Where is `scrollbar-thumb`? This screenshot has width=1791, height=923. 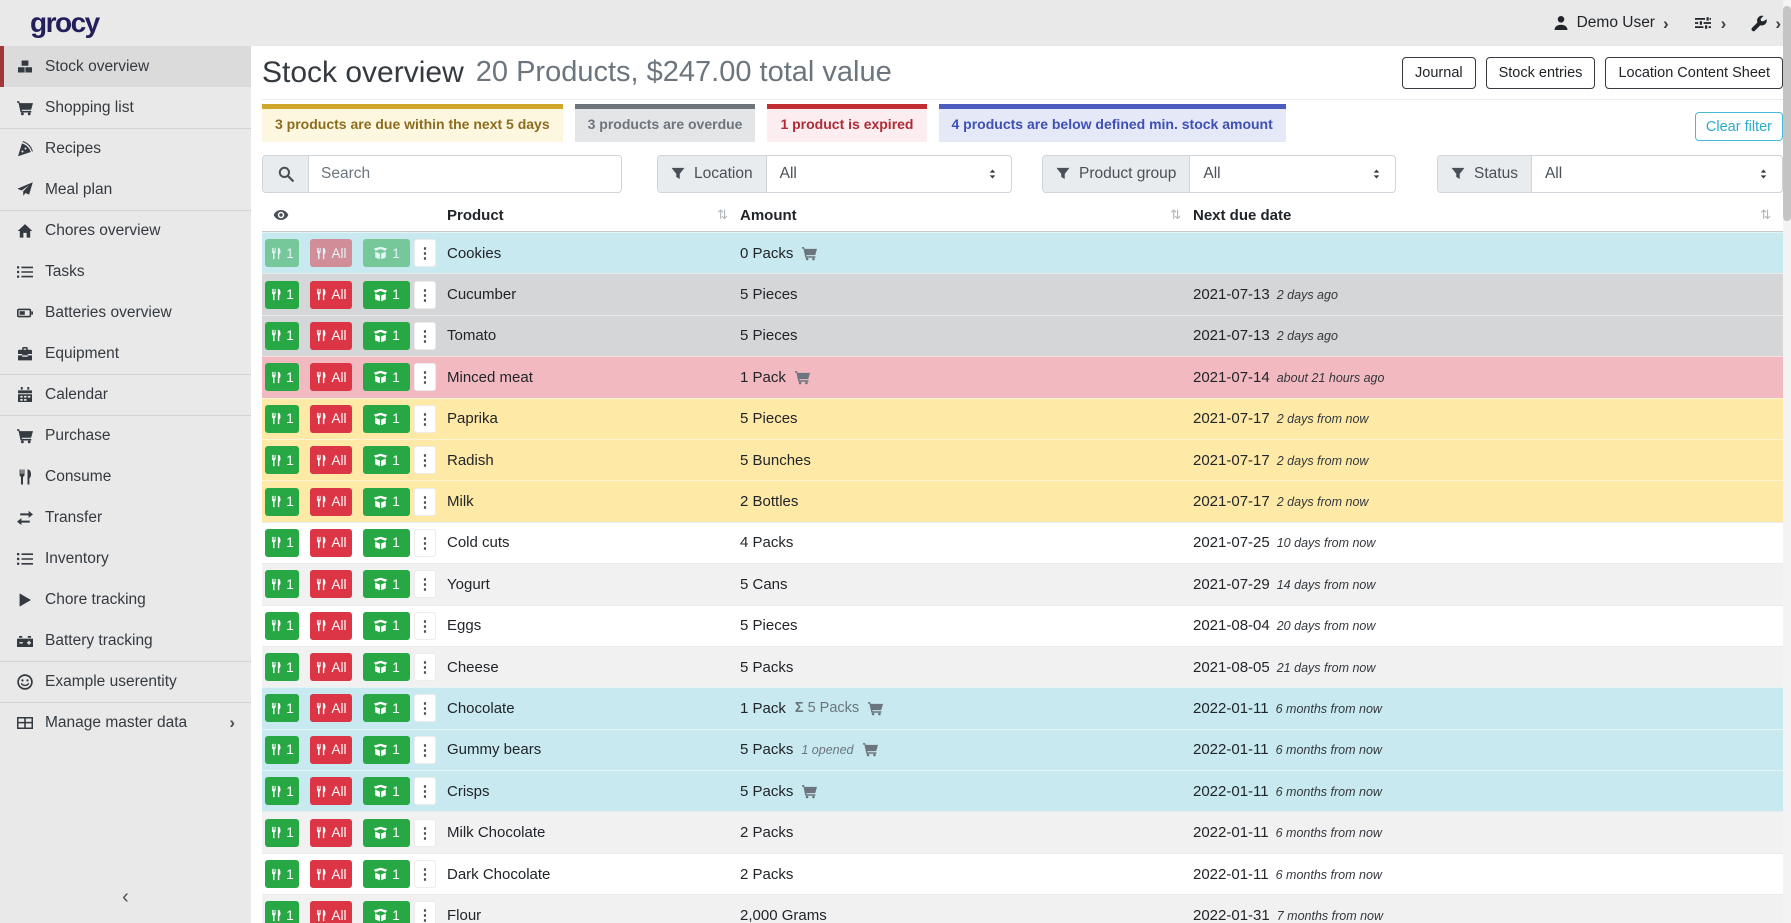
scrollbar-thumb is located at coordinates (1787, 113).